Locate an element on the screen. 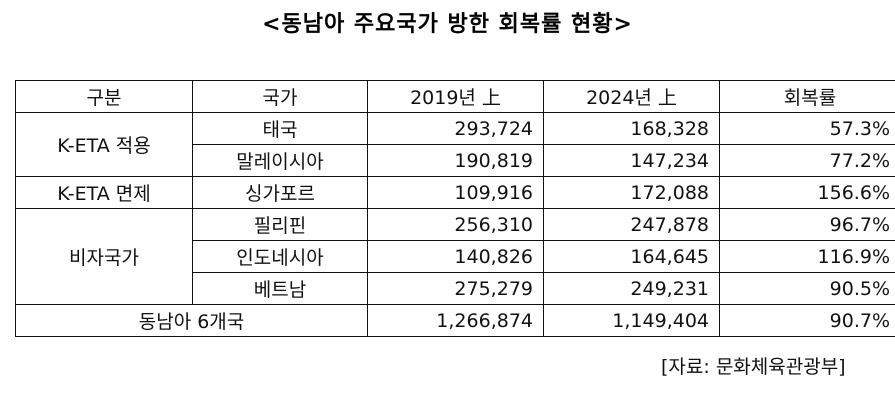  rate-cell: 77.2% is located at coordinates (807, 160).